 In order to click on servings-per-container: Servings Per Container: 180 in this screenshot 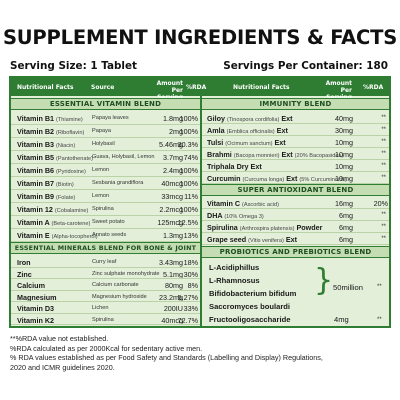, I will do `click(305, 66)`.